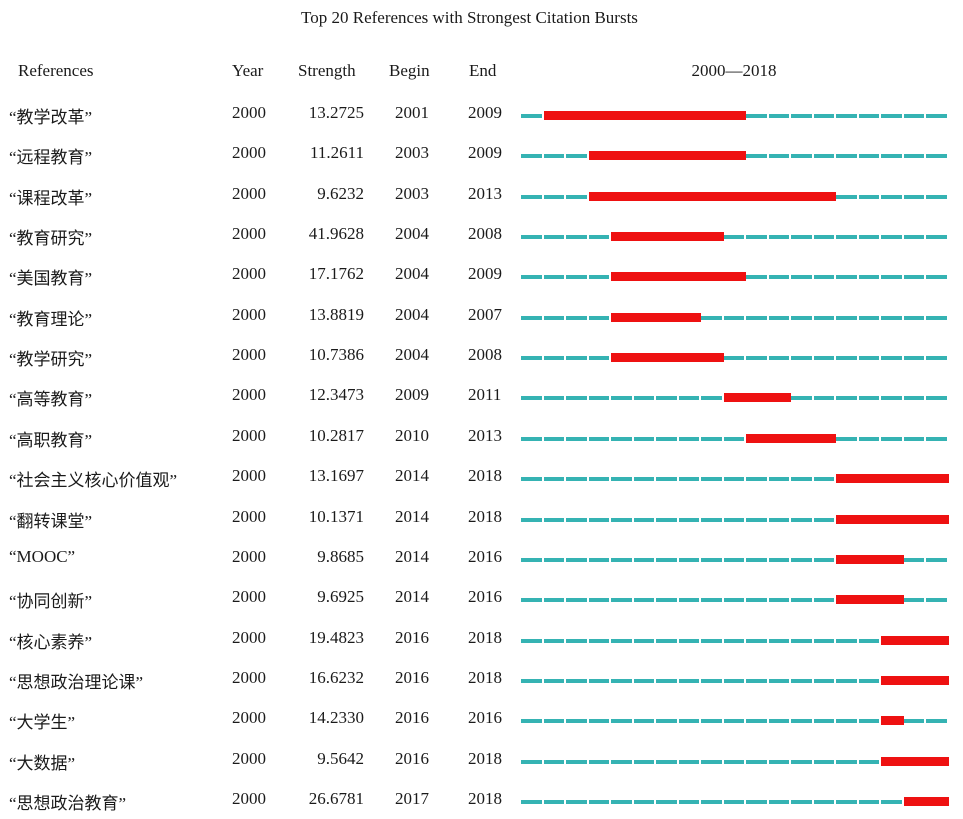 The height and width of the screenshot is (819, 963). I want to click on reference-label: “MOOC”, so click(42, 556).